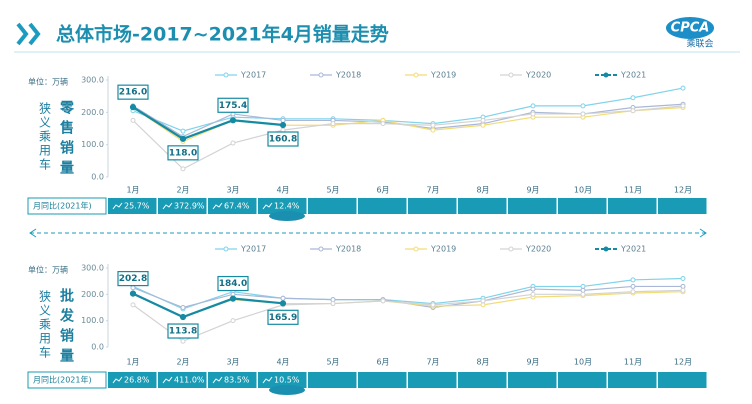 This screenshot has width=752, height=404. I want to click on x-tick-label: 1月, so click(132, 190).